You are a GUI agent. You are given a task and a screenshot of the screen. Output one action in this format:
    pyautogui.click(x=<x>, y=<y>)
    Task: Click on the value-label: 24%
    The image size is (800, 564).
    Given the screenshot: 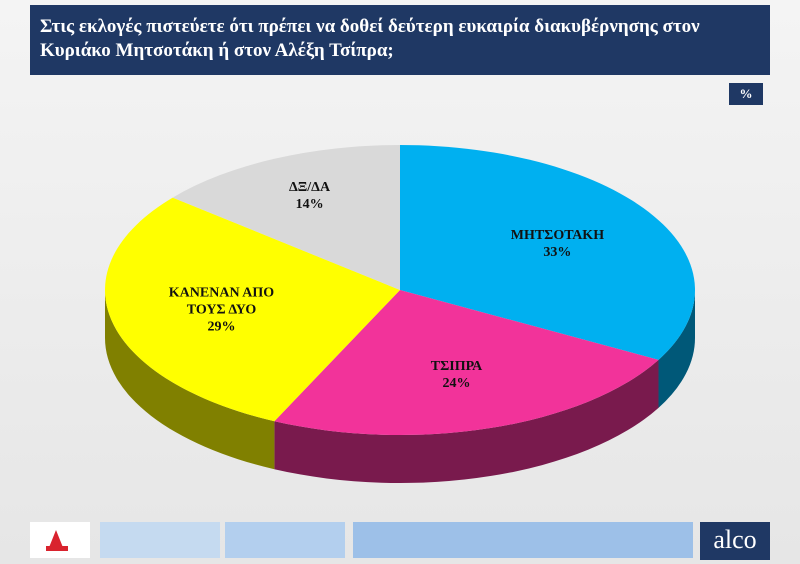 What is the action you would take?
    pyautogui.click(x=456, y=384)
    